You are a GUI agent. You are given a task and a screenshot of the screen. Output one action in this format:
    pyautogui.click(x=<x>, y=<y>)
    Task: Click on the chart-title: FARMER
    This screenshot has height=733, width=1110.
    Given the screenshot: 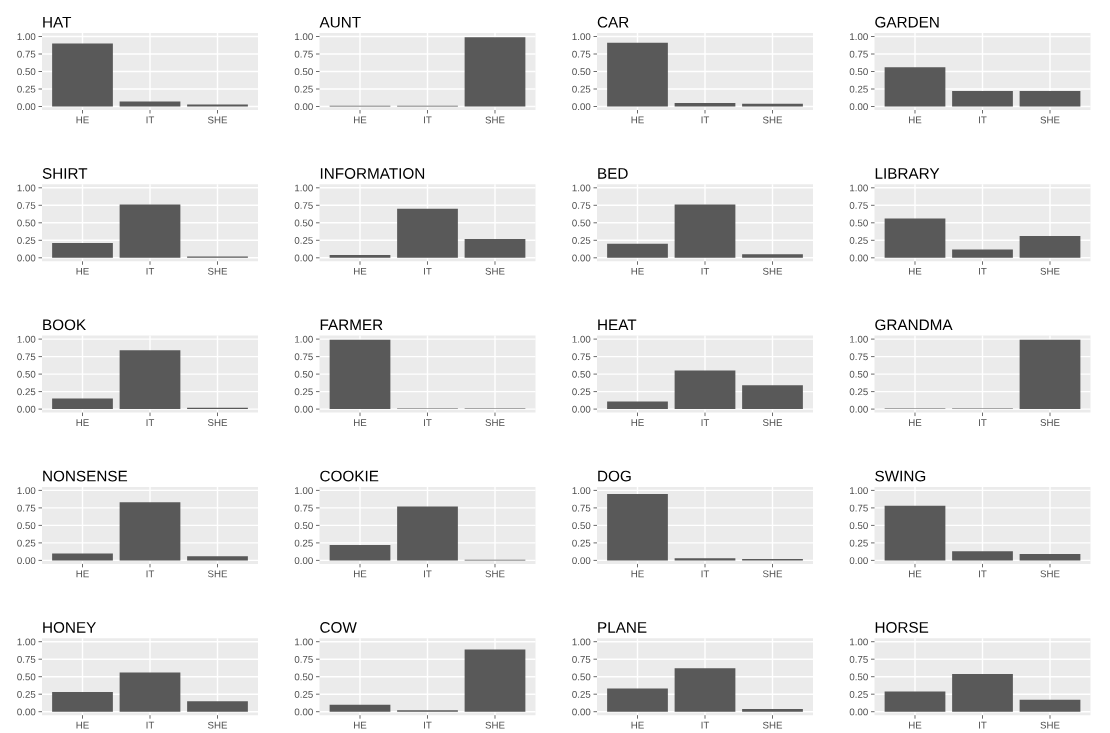 What is the action you would take?
    pyautogui.click(x=351, y=325)
    